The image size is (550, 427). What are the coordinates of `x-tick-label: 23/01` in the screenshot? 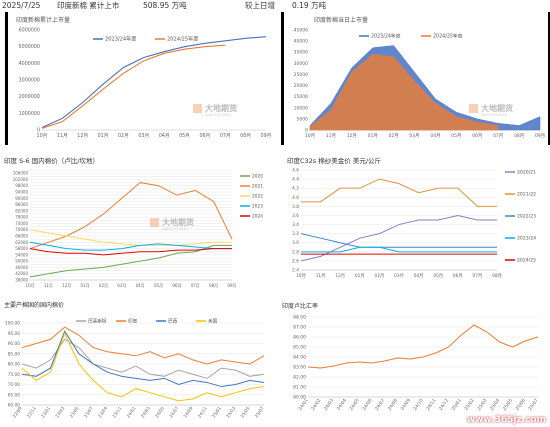 It's located at (46, 412).